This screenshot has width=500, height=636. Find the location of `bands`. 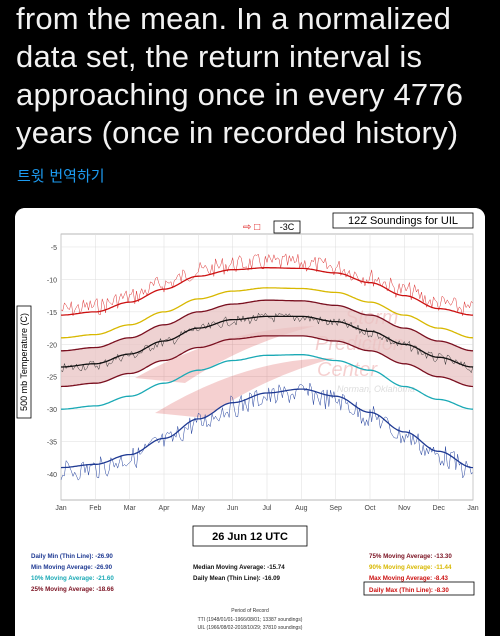

bands is located at coordinates (267, 343).